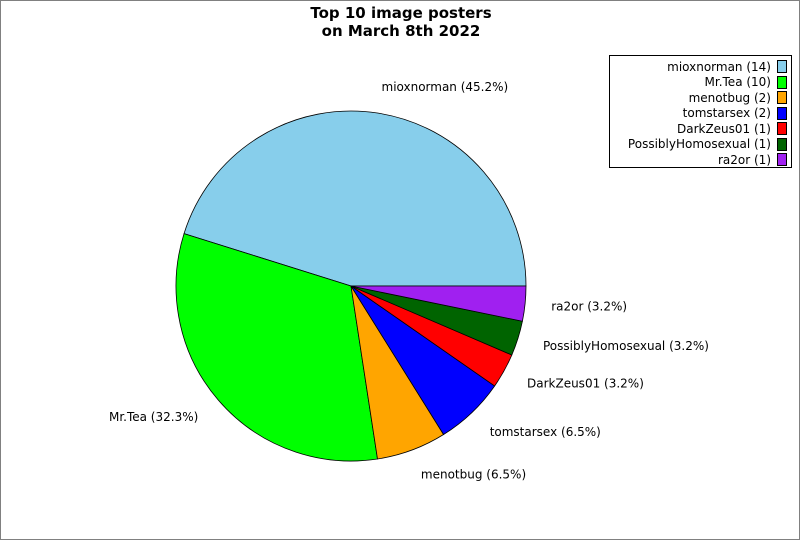 The width and height of the screenshot is (800, 540). I want to click on legend-entry-menotbug: menotbug (2), so click(700, 98).